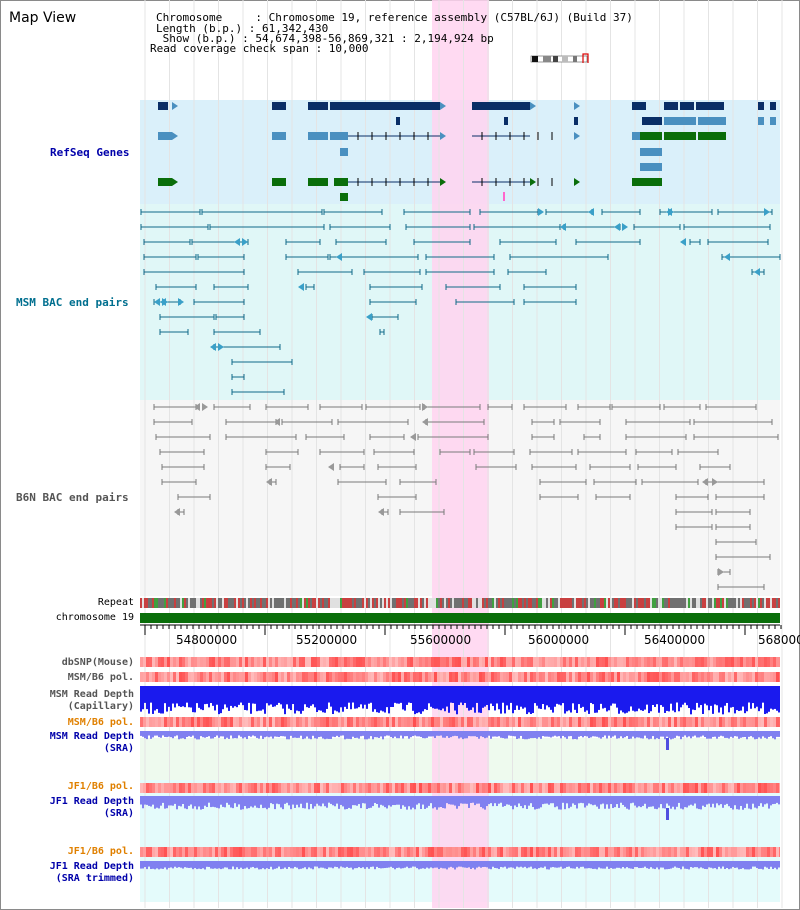  Describe the element at coordinates (460, 454) in the screenshot. I see `selected-region-highlight` at that location.